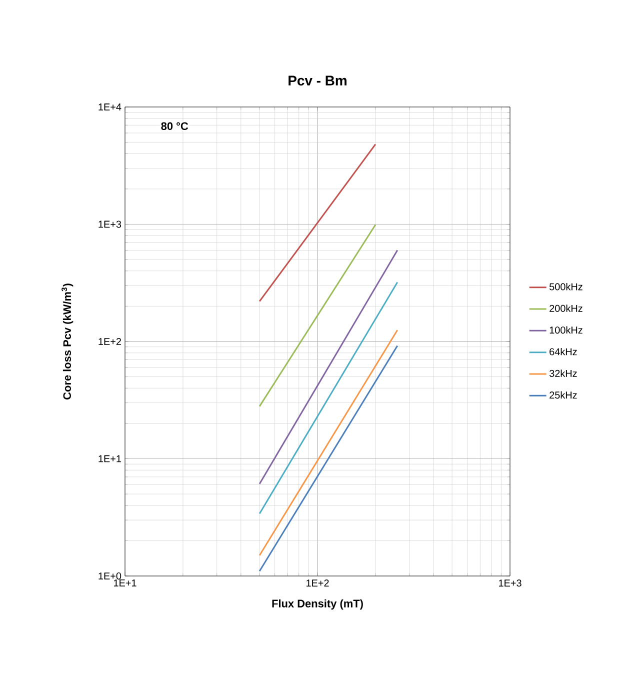  I want to click on annotation: 80 °C, so click(174, 126).